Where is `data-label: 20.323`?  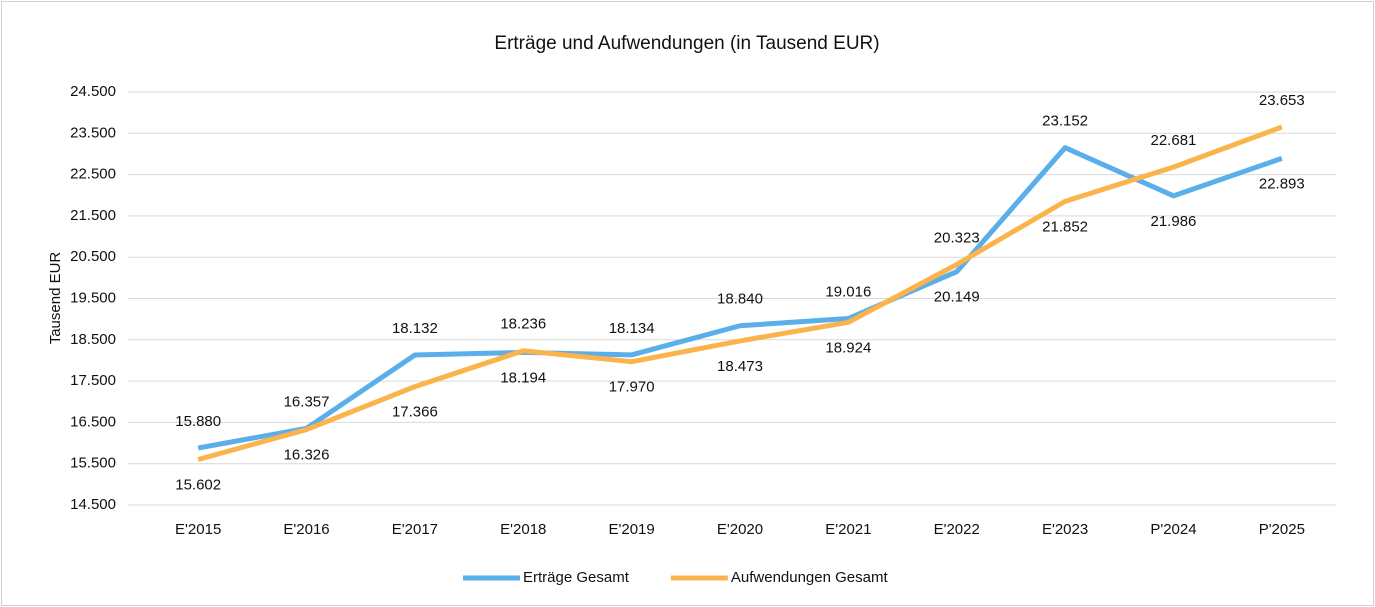 data-label: 20.323 is located at coordinates (957, 237).